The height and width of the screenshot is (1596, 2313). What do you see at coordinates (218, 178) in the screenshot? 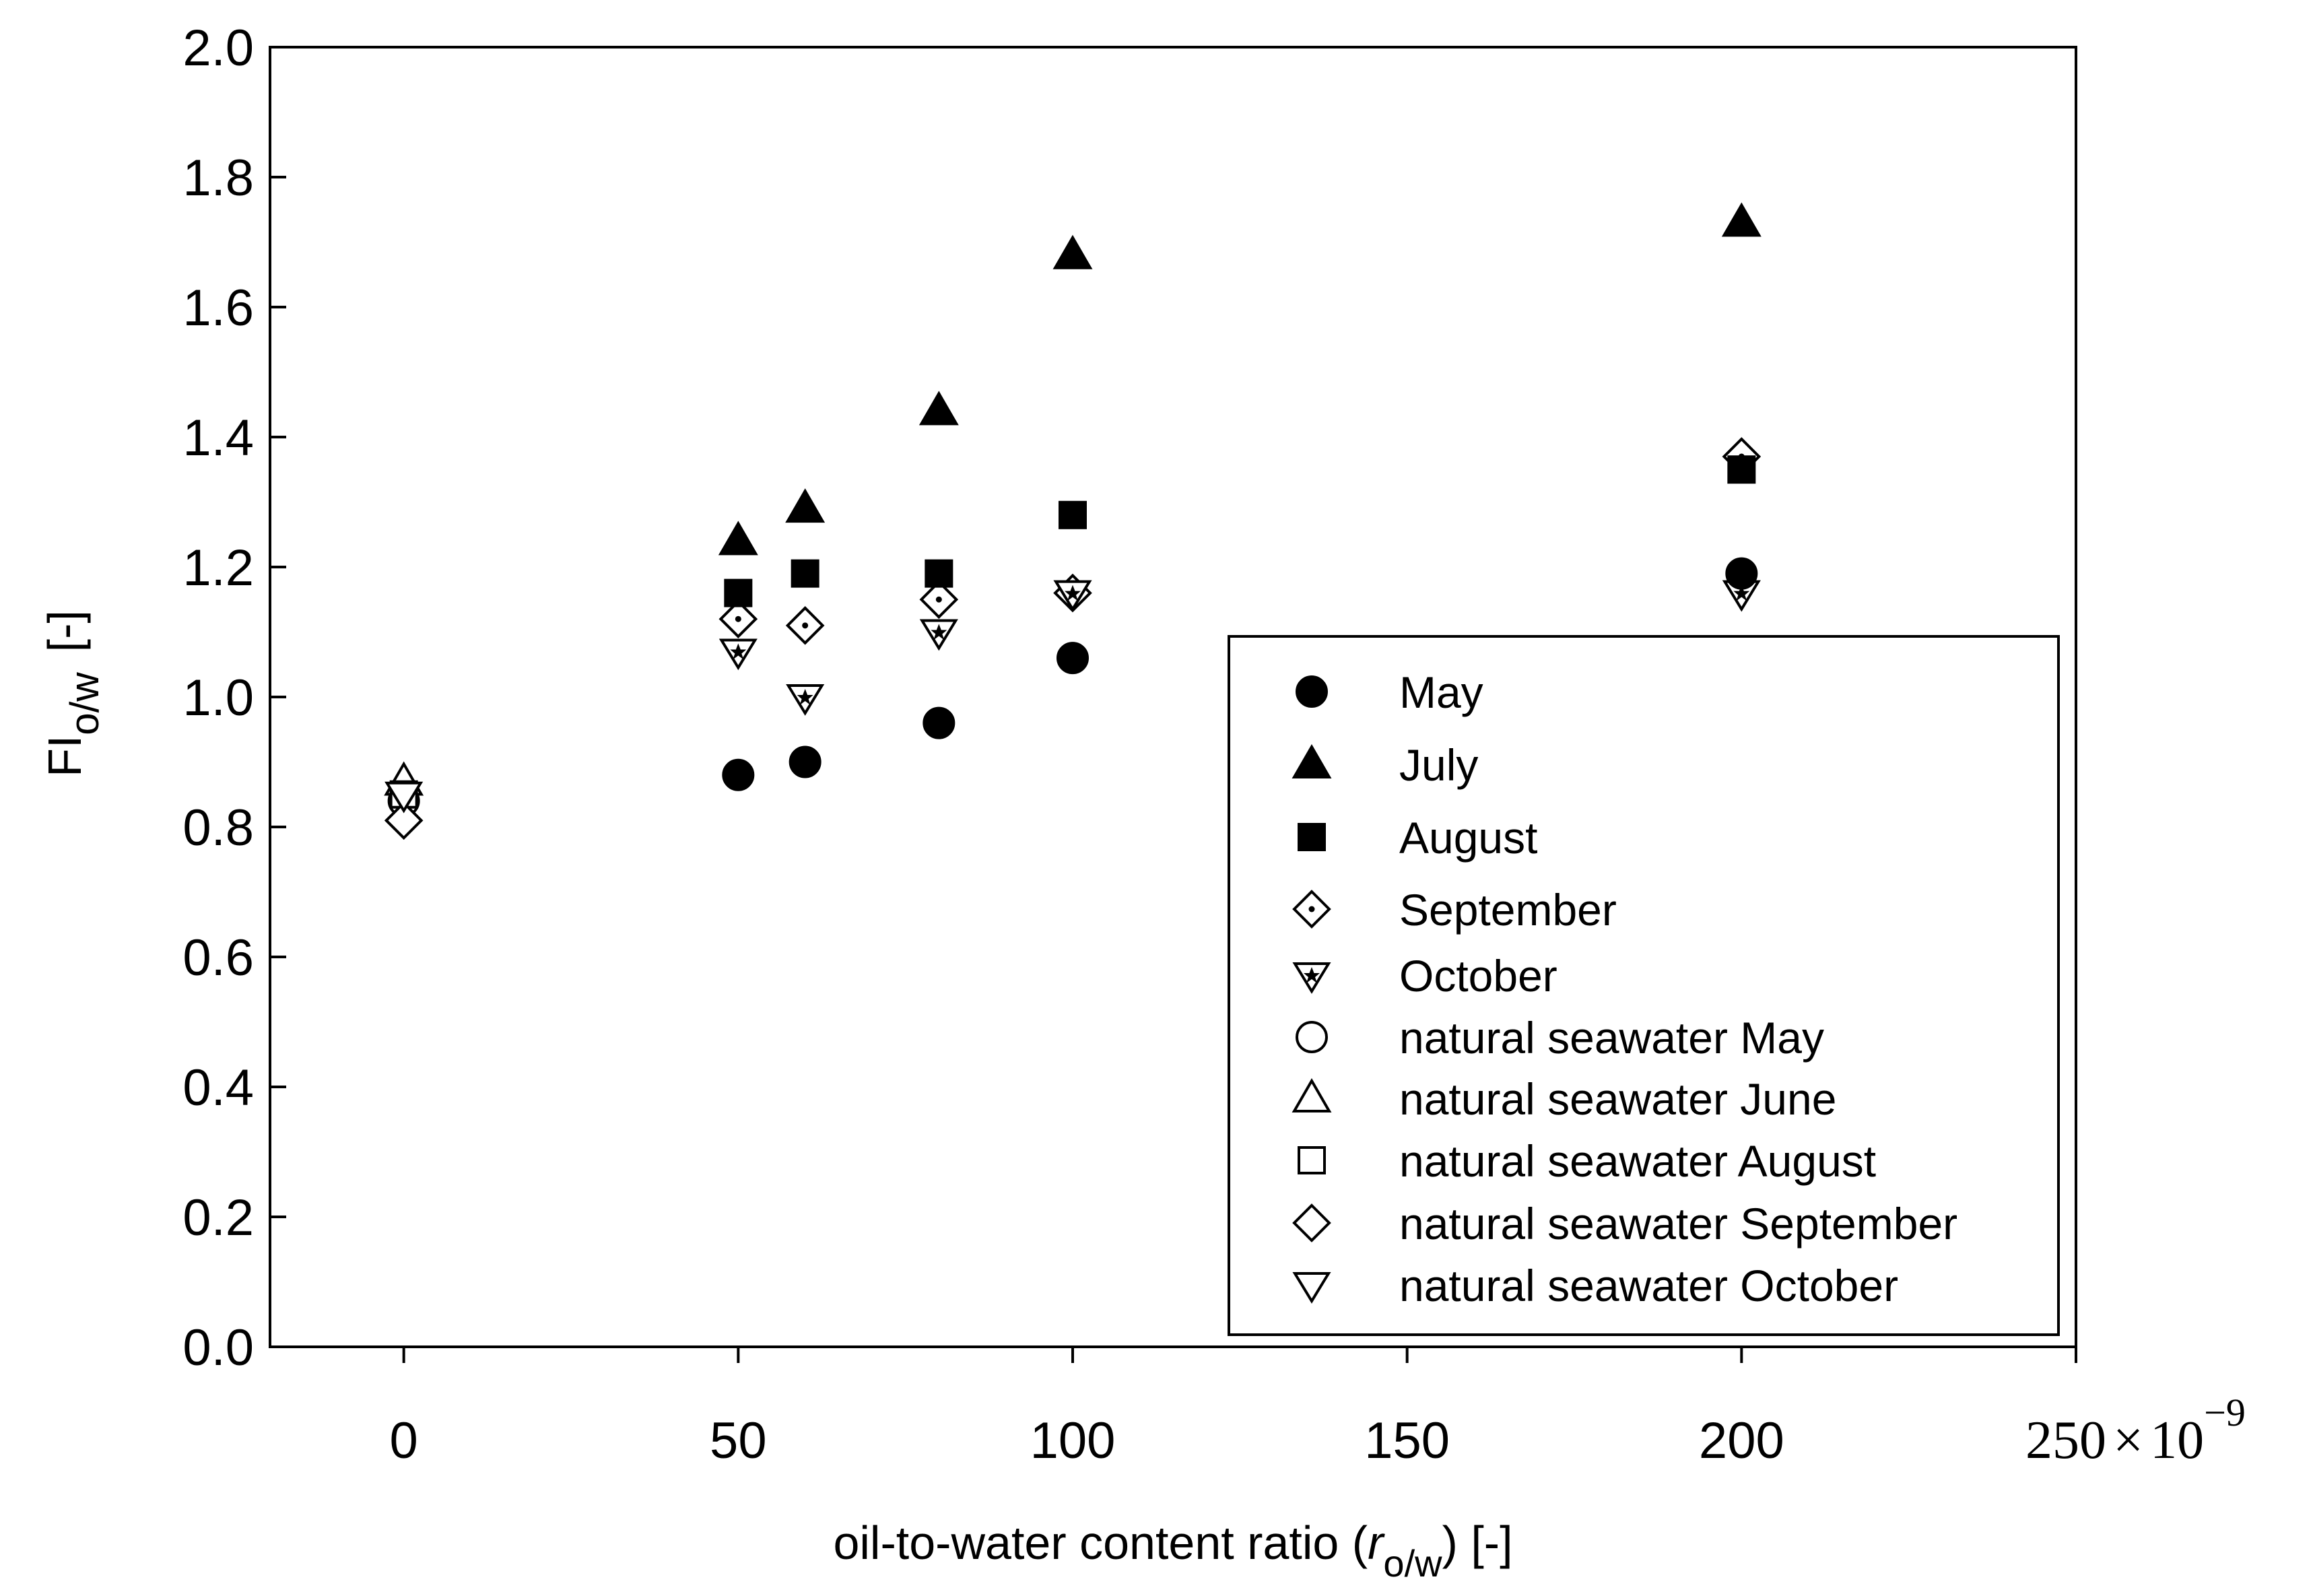
I see `y-tick-label: 1.8` at bounding box center [218, 178].